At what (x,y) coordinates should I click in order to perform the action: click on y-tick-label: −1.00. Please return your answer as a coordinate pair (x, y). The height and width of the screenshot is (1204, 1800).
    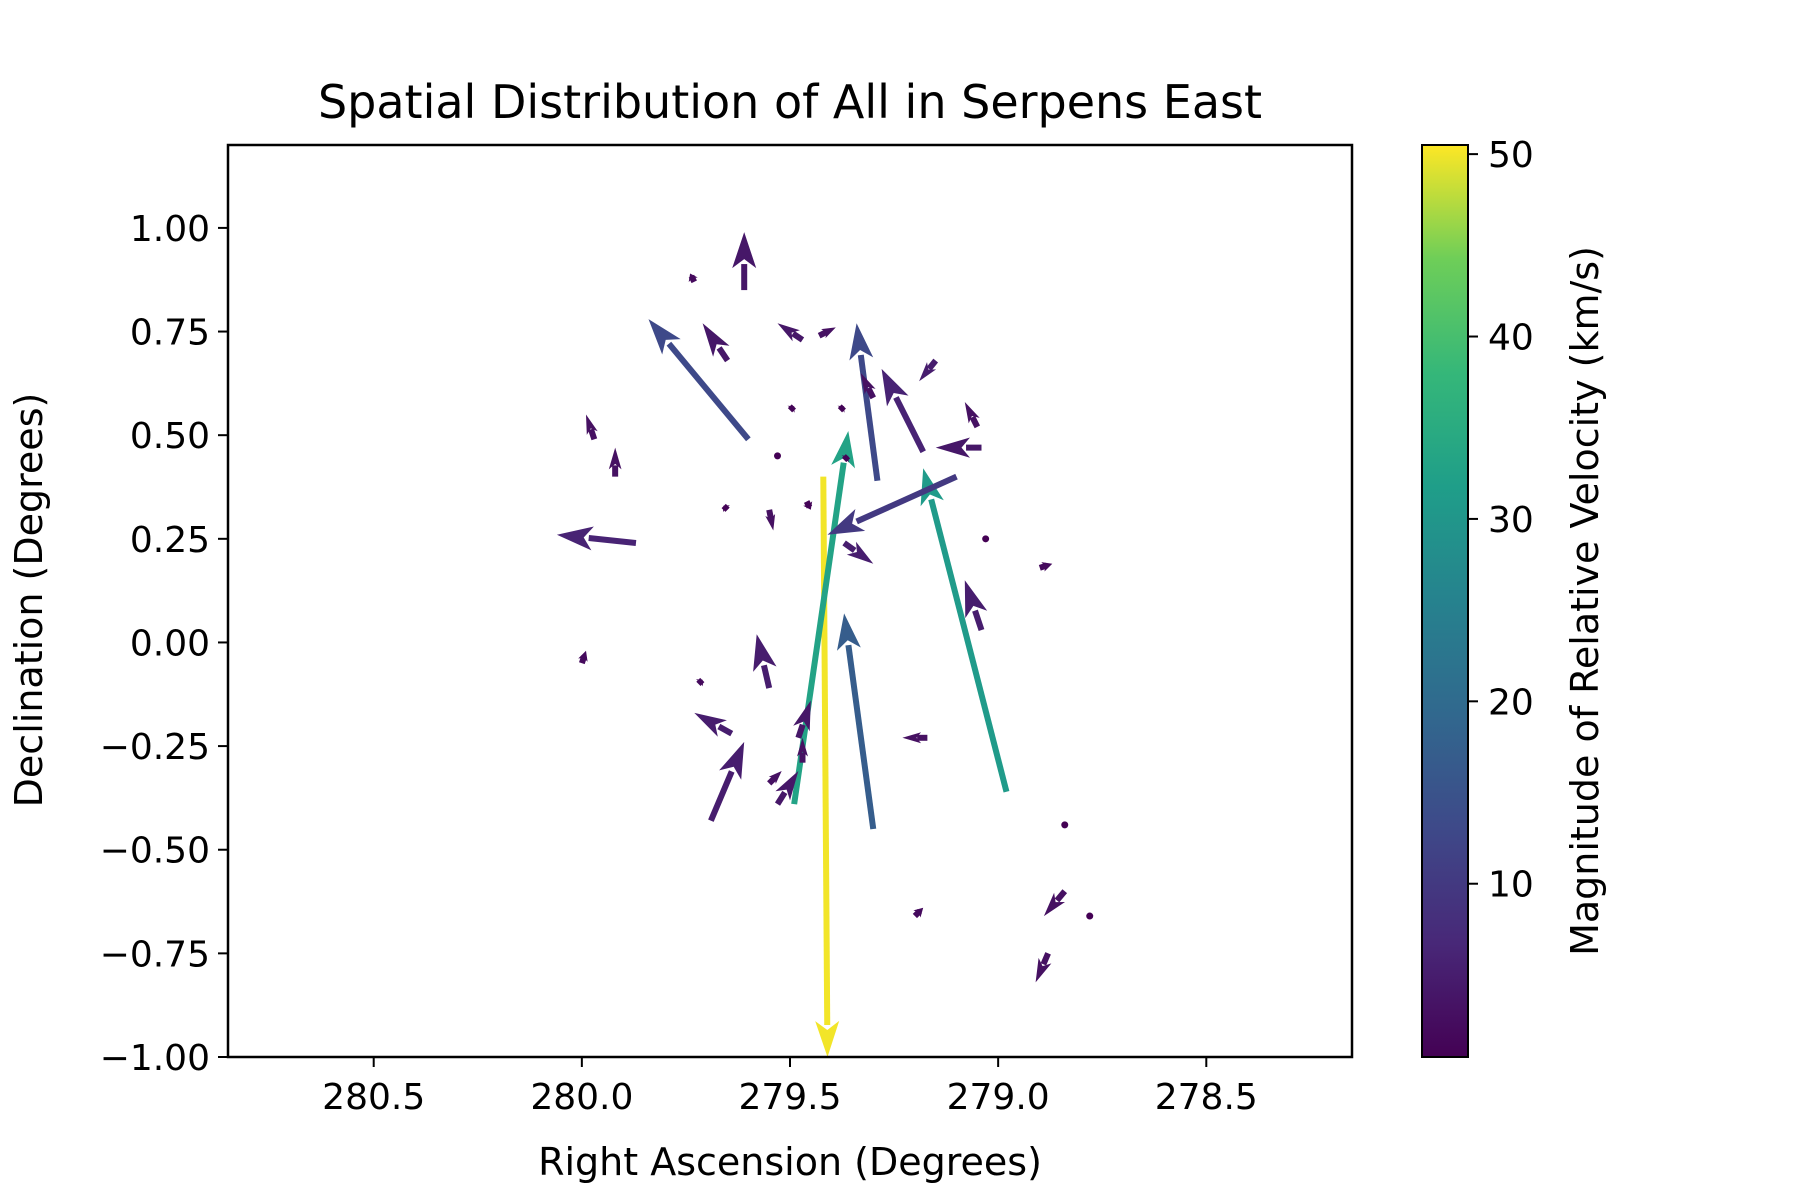
    Looking at the image, I should click on (155, 1058).